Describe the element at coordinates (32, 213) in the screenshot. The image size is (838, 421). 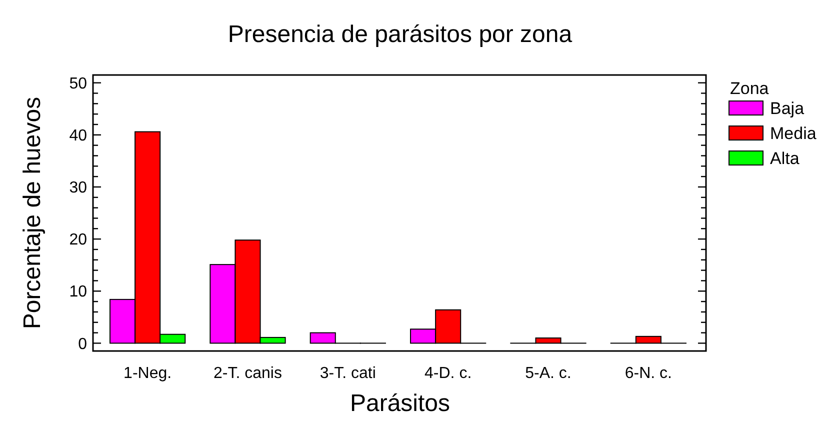
I see `y-axis-title: Porcentaje de huevos` at that location.